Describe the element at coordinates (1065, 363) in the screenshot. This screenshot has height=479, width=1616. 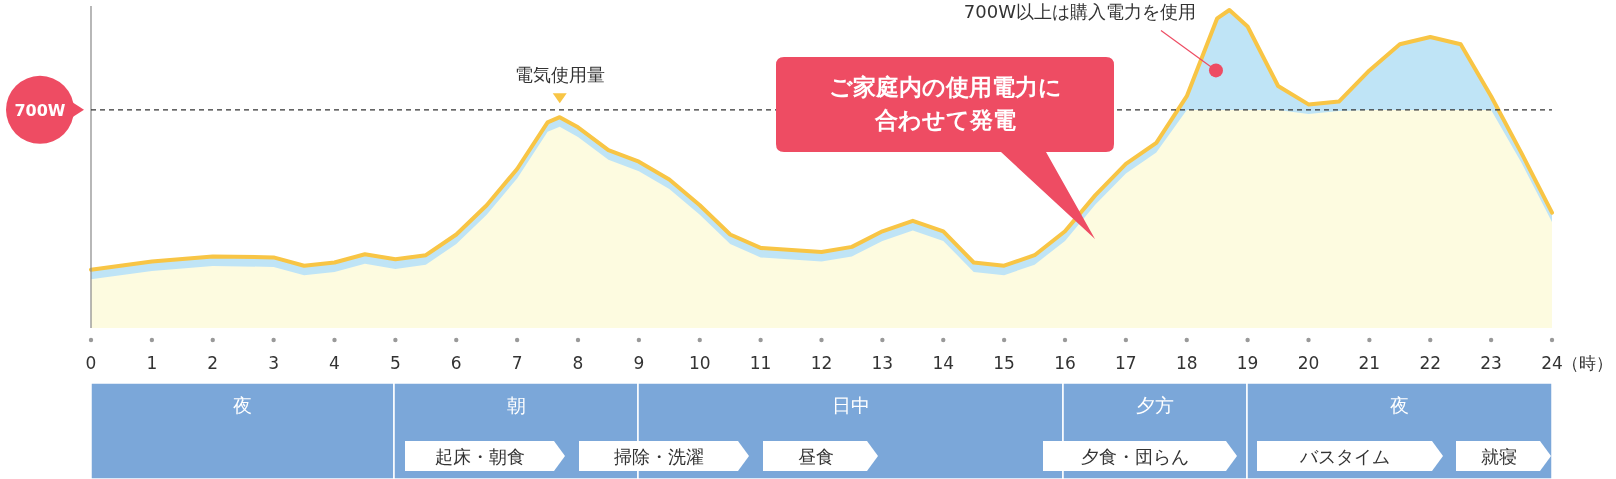
I see `x-tick-label: 16` at that location.